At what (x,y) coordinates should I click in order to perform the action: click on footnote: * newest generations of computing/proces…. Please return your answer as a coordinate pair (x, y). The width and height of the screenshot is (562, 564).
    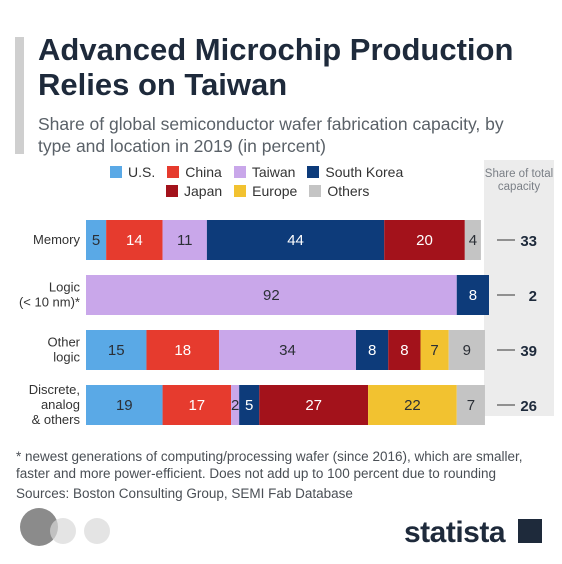
    Looking at the image, I should click on (269, 465).